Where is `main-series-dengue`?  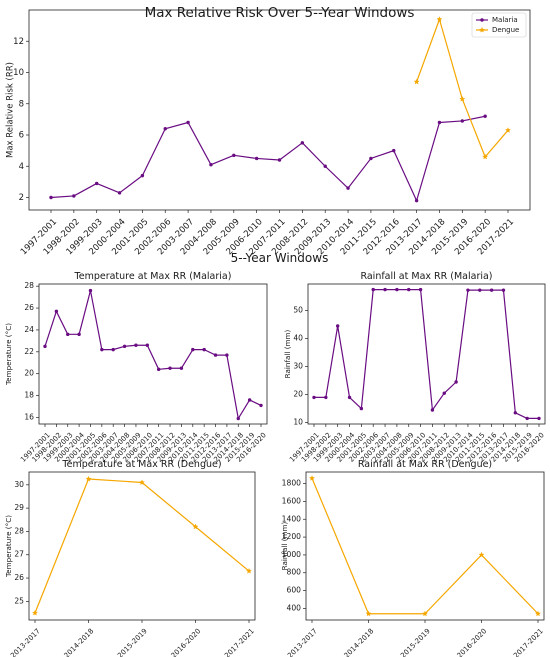
main-series-dengue is located at coordinates (462, 88).